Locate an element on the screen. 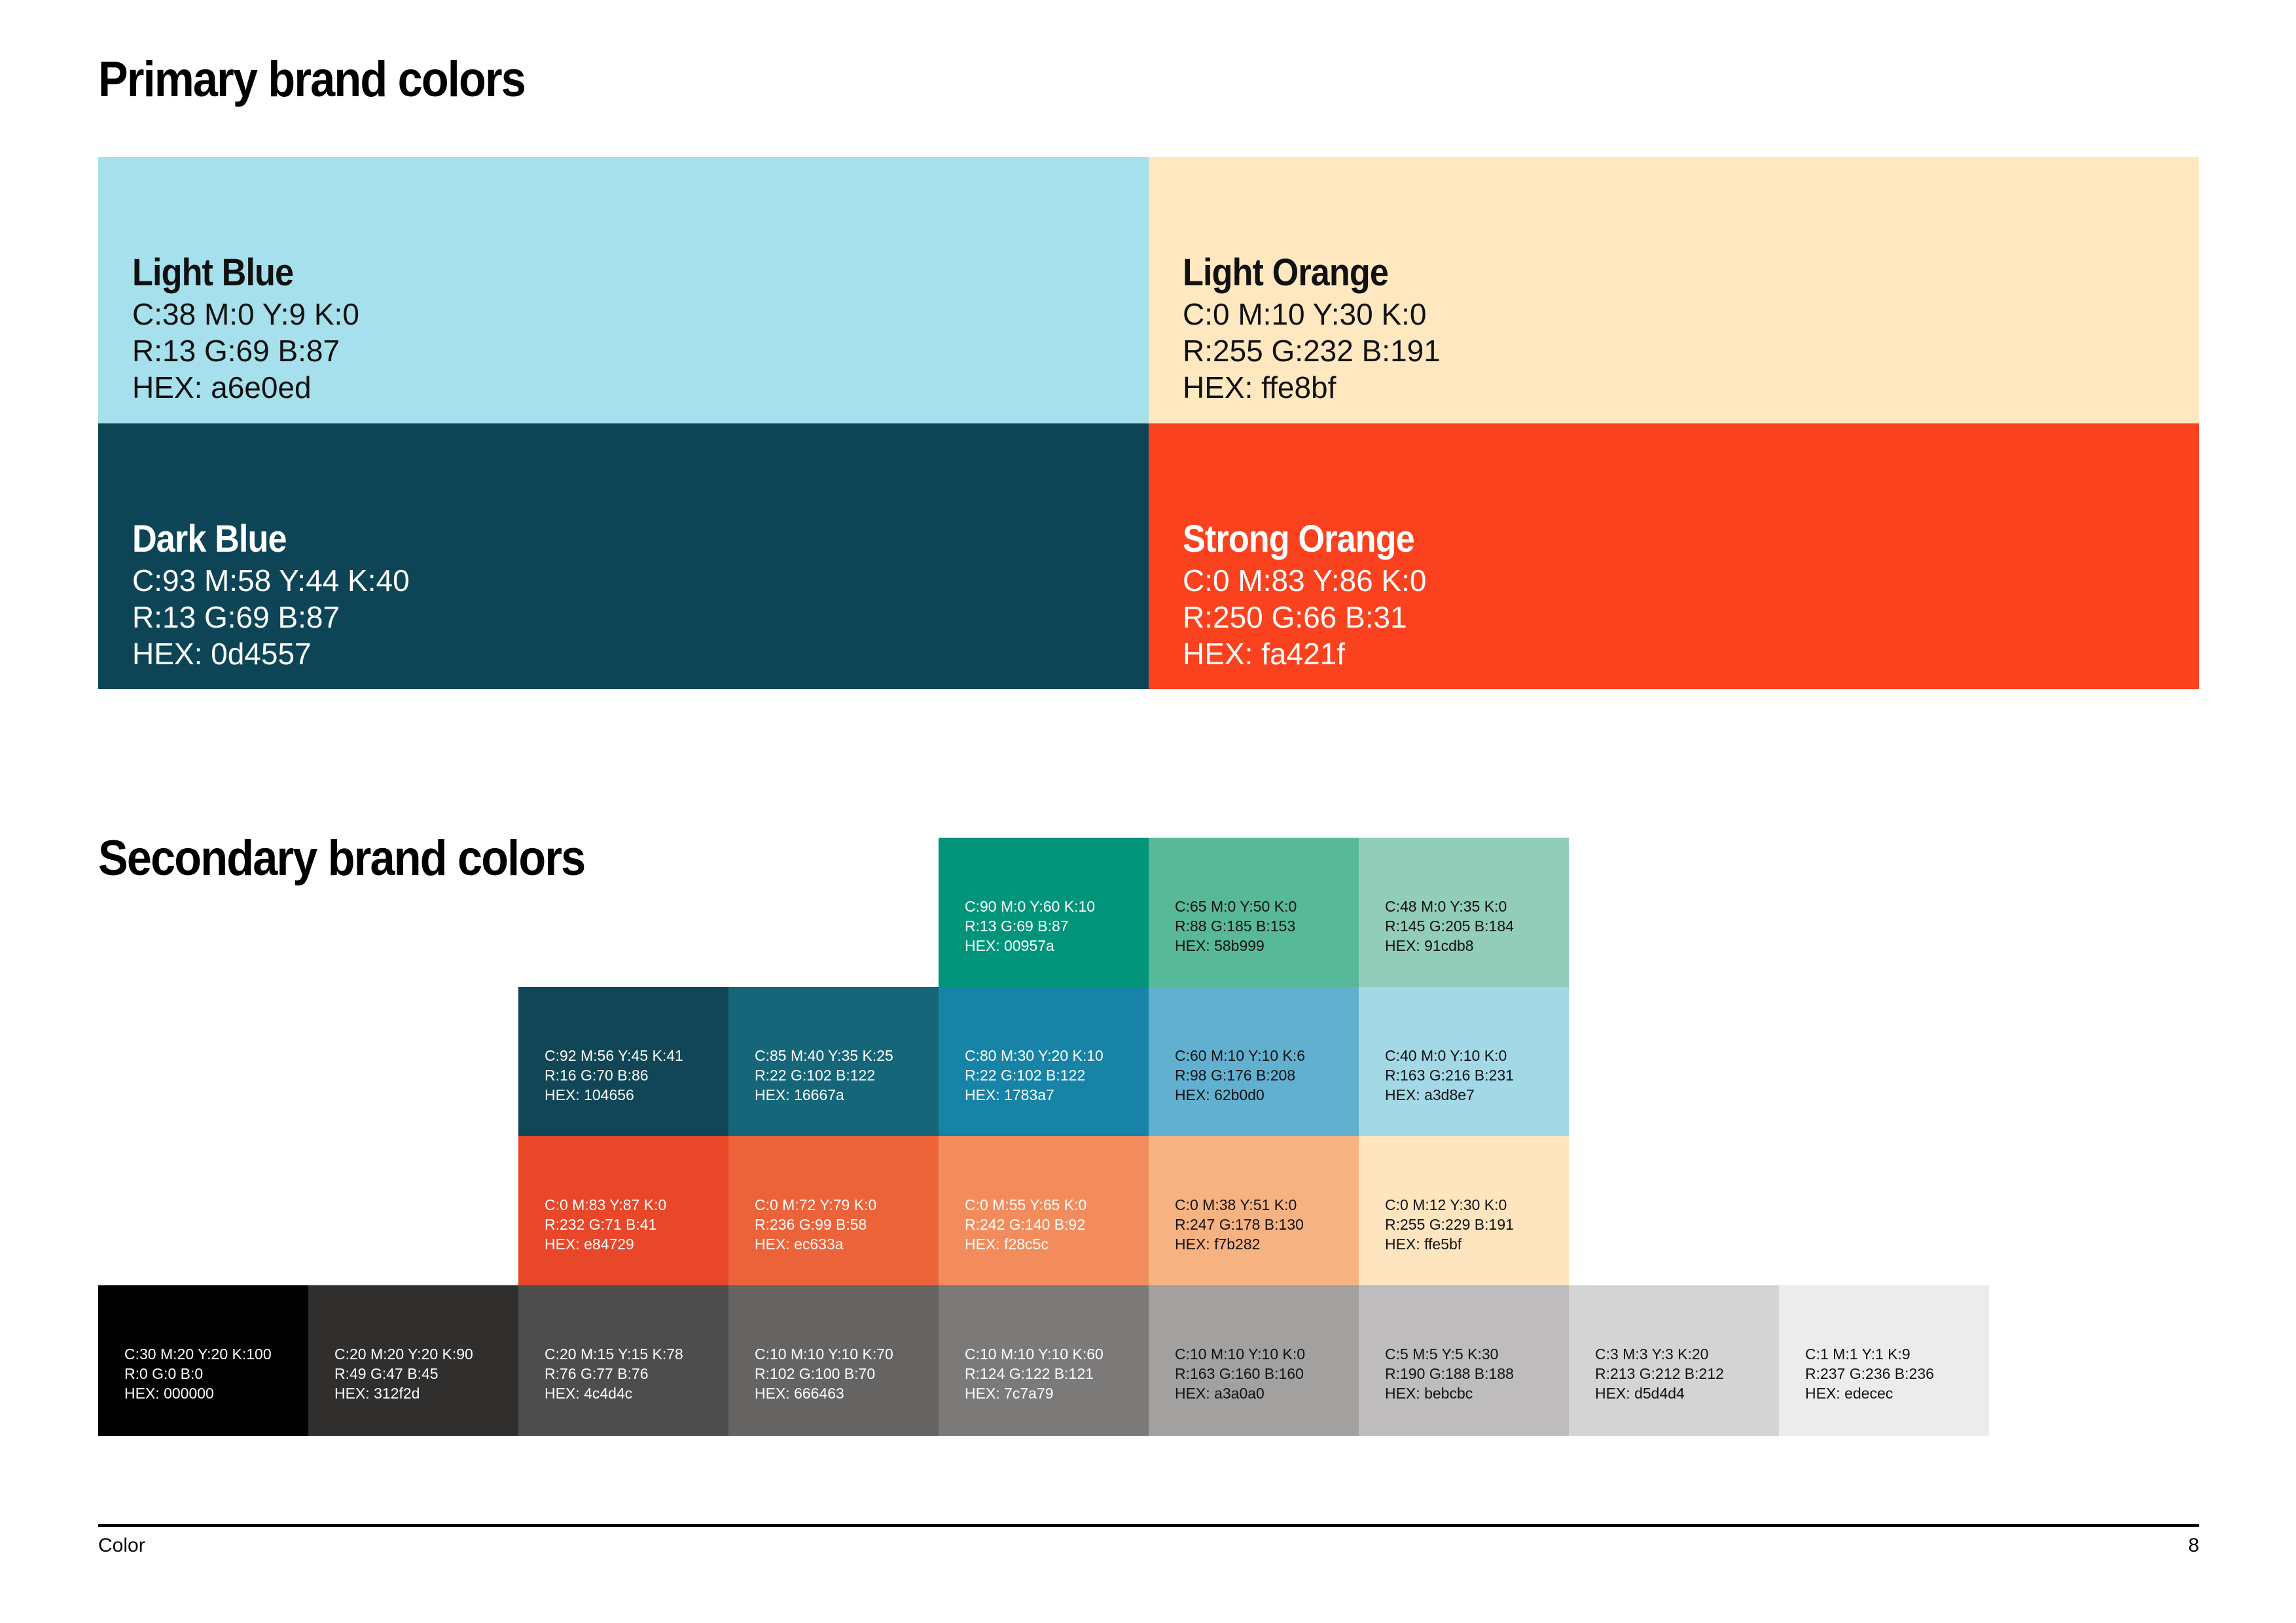 The width and height of the screenshot is (2296, 1623). swatch-cmyk: C:65 M:0 Y:50 K:0 is located at coordinates (1236, 906).